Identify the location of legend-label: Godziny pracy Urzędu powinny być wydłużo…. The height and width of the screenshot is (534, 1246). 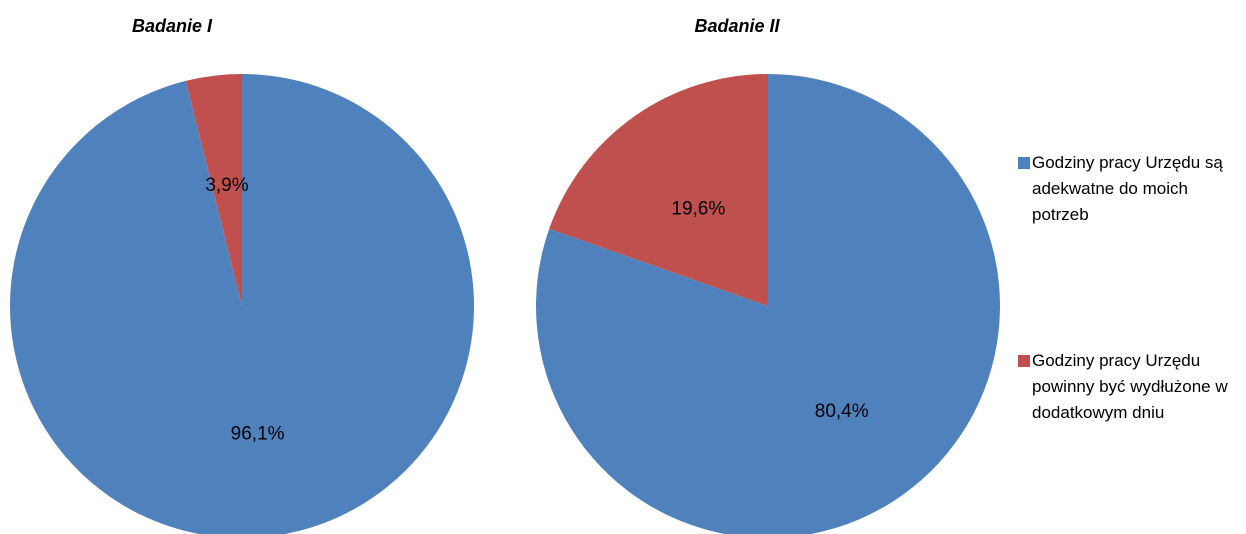
(1130, 386).